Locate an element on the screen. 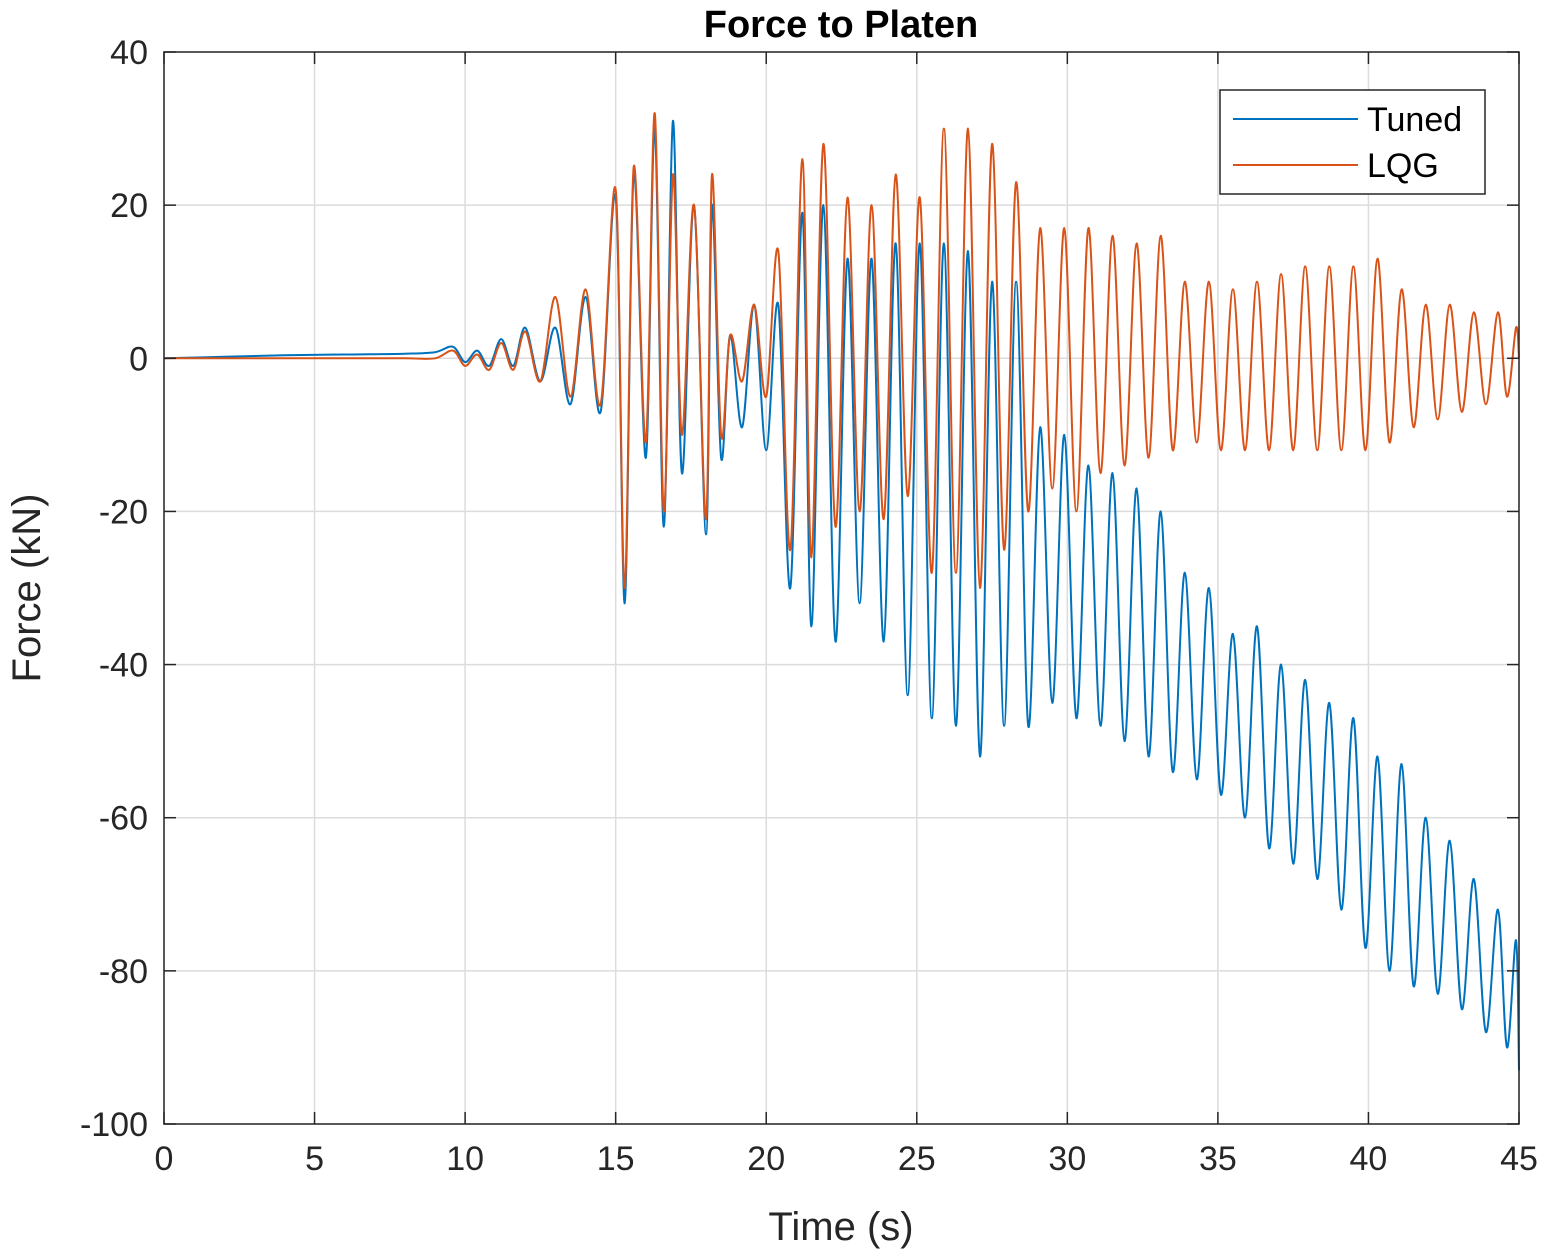 The height and width of the screenshot is (1259, 1548). y-tick-label: -20 is located at coordinates (123, 512).